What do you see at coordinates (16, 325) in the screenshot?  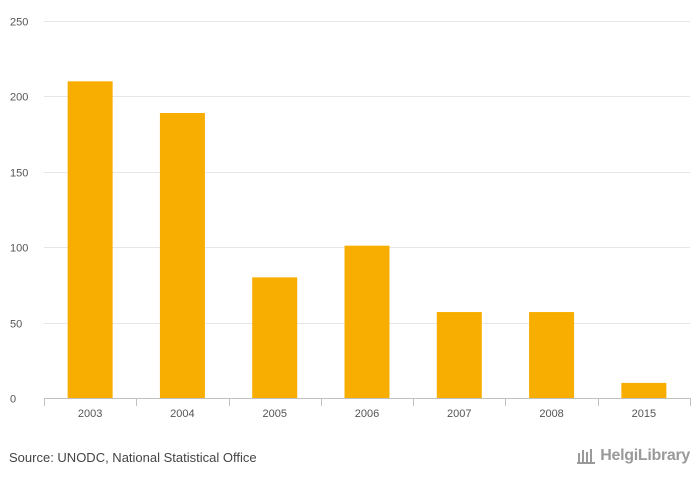 I see `y-tick-label: 50` at bounding box center [16, 325].